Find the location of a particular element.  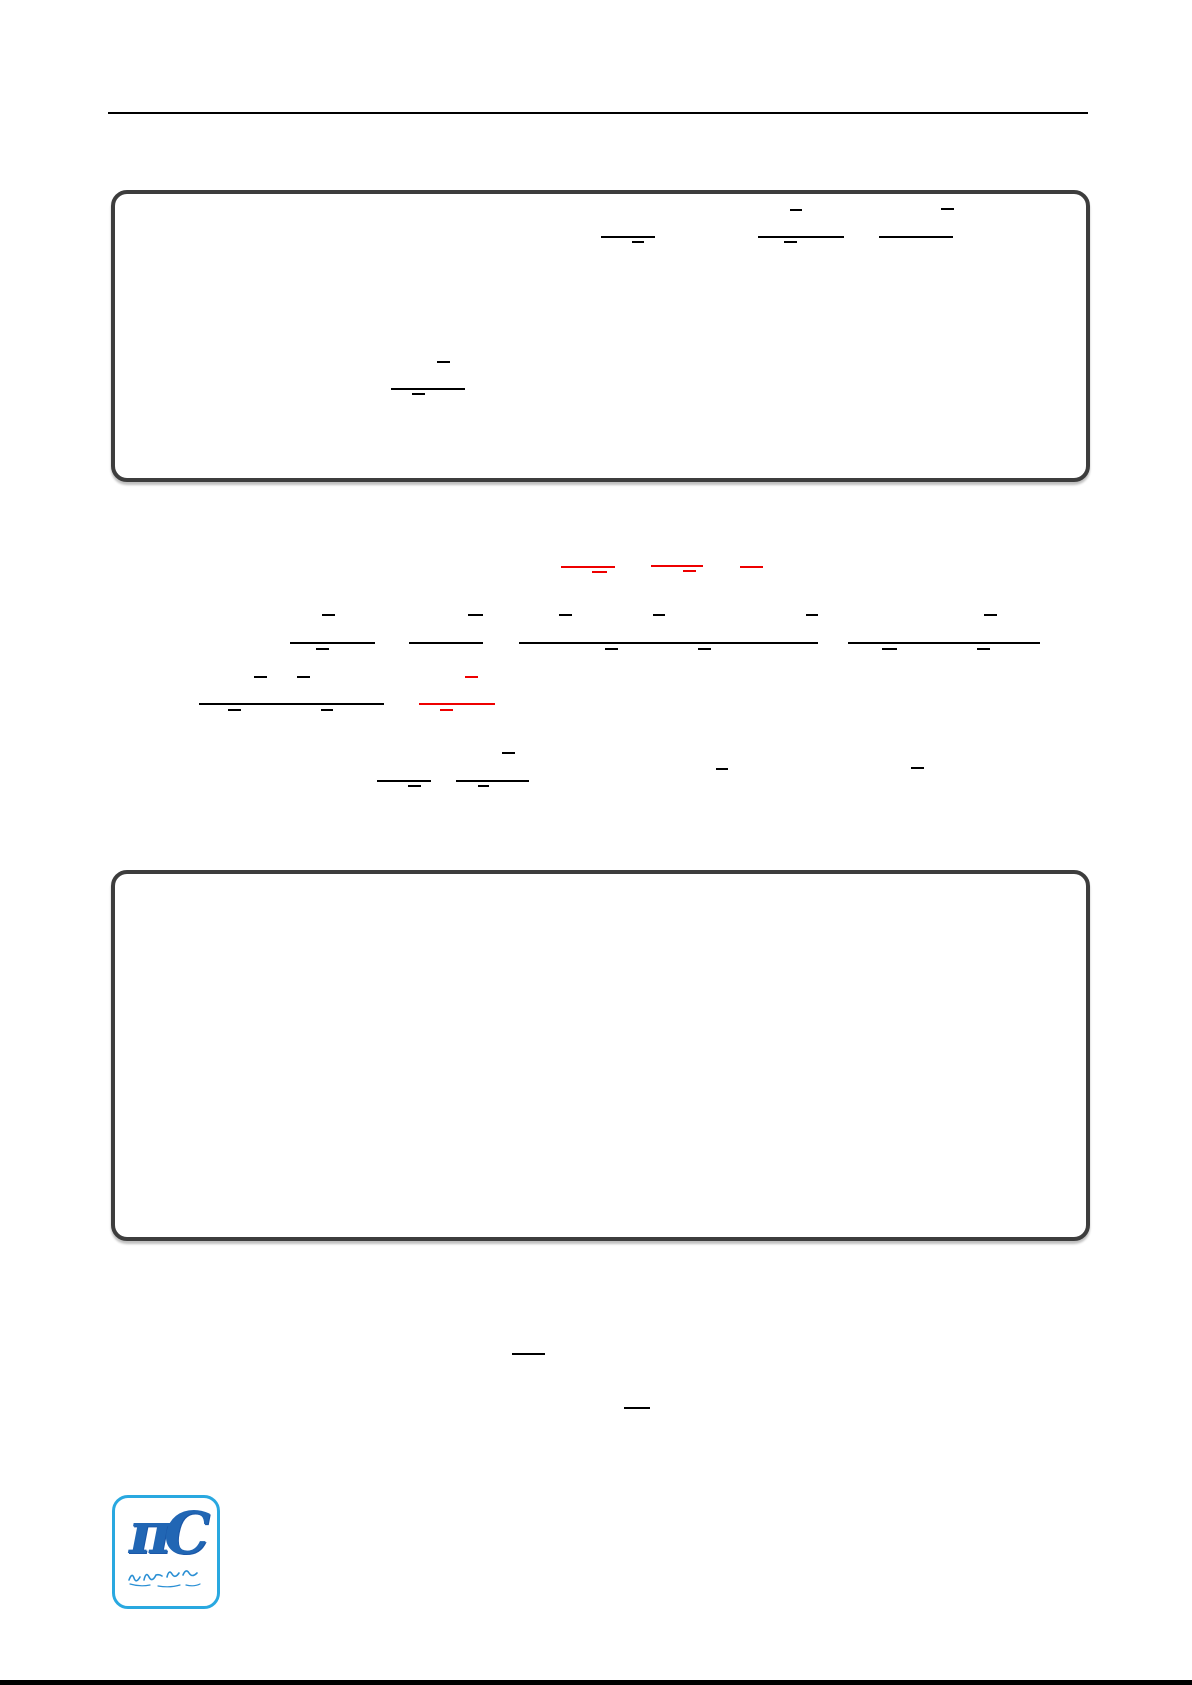

callout-box-top is located at coordinates (600, 336).